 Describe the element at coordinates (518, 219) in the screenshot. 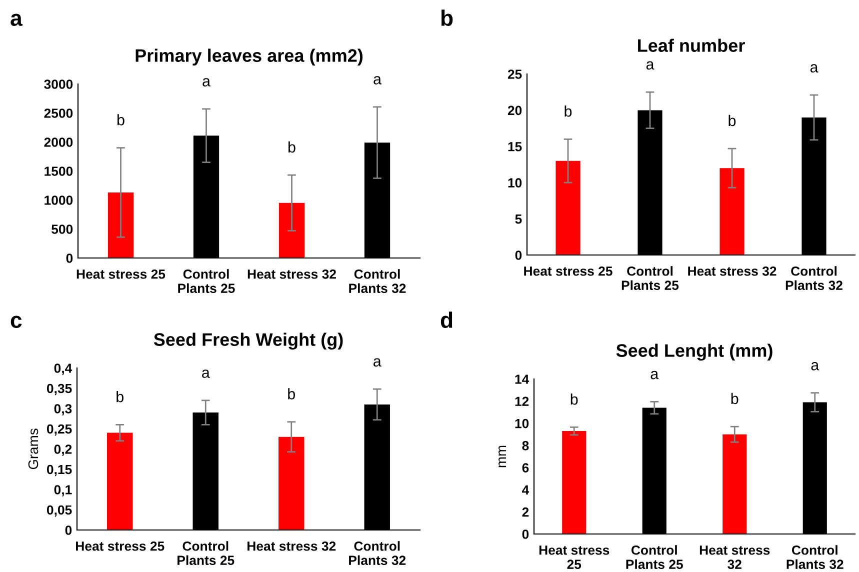

I see `y-tick-label: 5` at that location.